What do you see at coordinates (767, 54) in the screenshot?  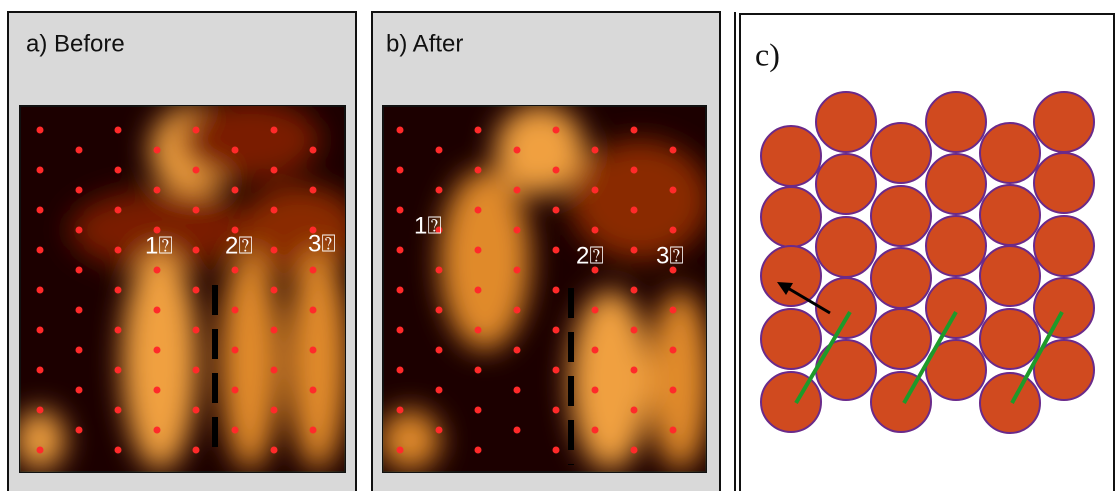 I see `panel-label: c)` at bounding box center [767, 54].